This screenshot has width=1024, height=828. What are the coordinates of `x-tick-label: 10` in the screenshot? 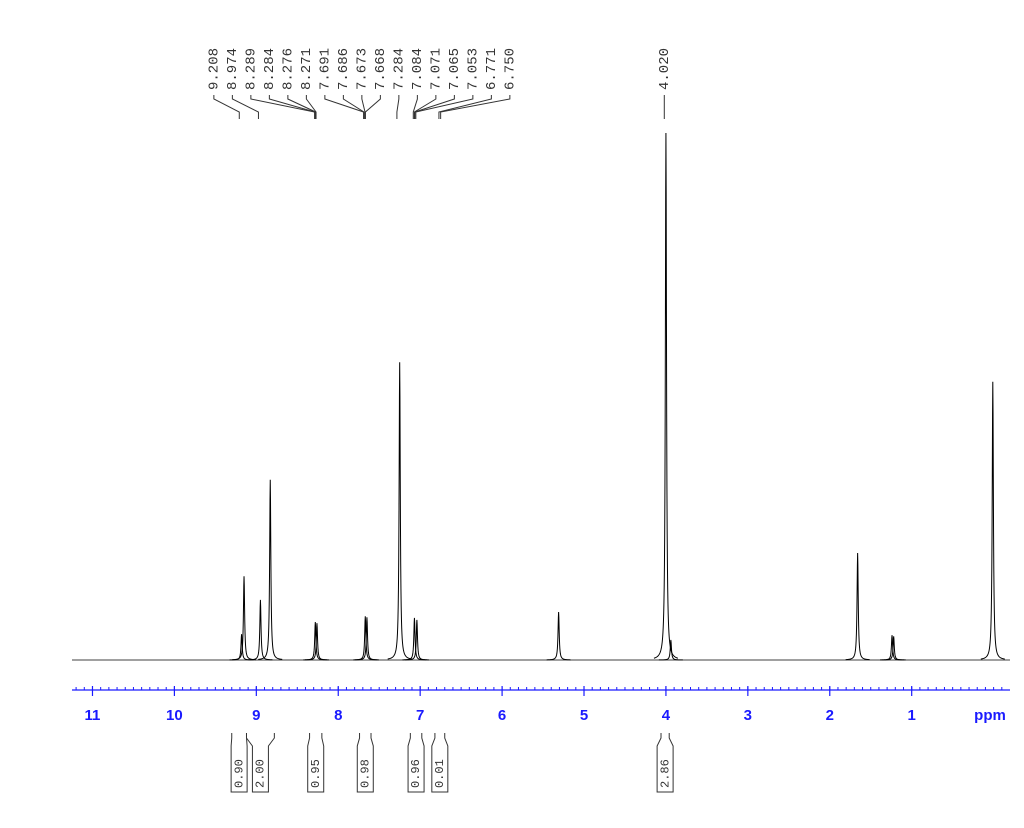 It's located at (174, 715).